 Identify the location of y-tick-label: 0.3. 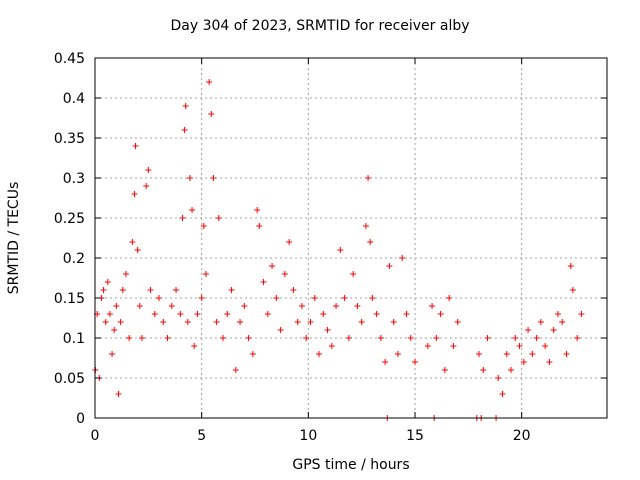
(74, 179).